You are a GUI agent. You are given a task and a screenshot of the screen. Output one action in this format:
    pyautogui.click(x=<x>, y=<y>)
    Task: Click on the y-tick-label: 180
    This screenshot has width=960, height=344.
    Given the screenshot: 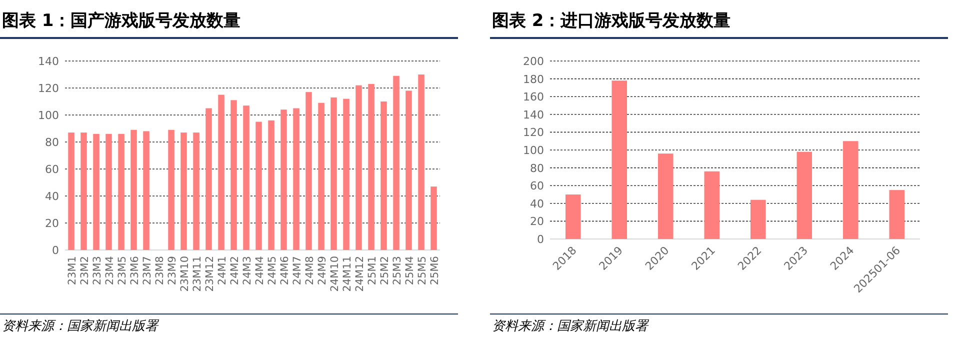 What is the action you would take?
    pyautogui.click(x=533, y=79)
    